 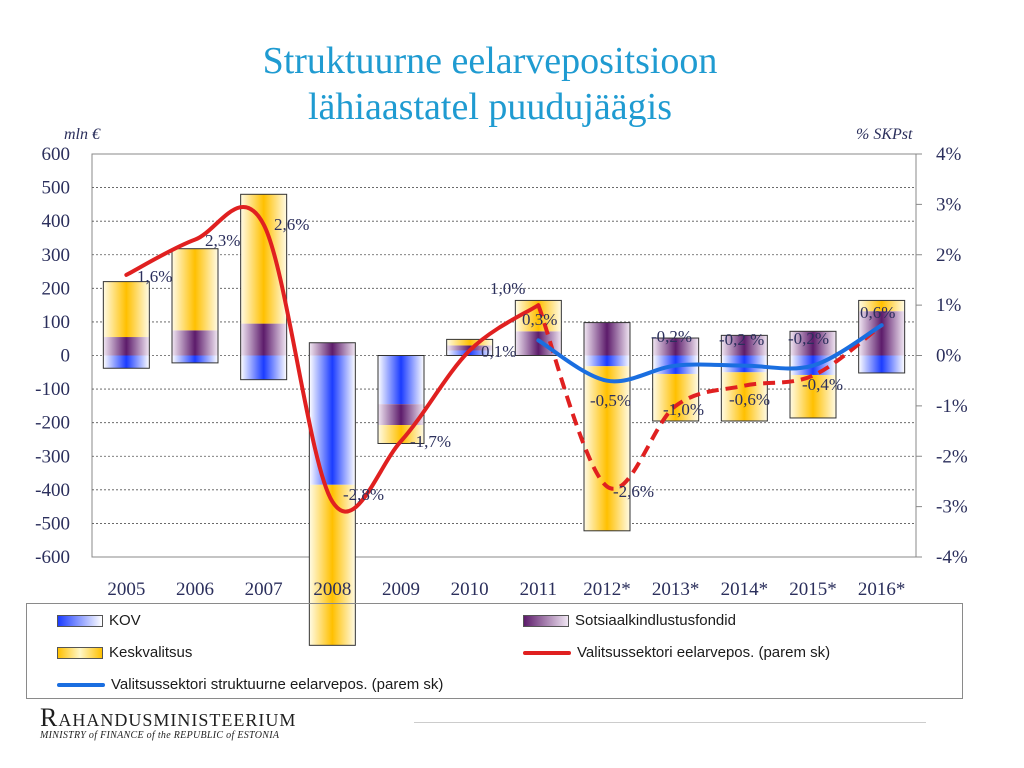 I want to click on data-label: -0,6%, so click(x=749, y=399).